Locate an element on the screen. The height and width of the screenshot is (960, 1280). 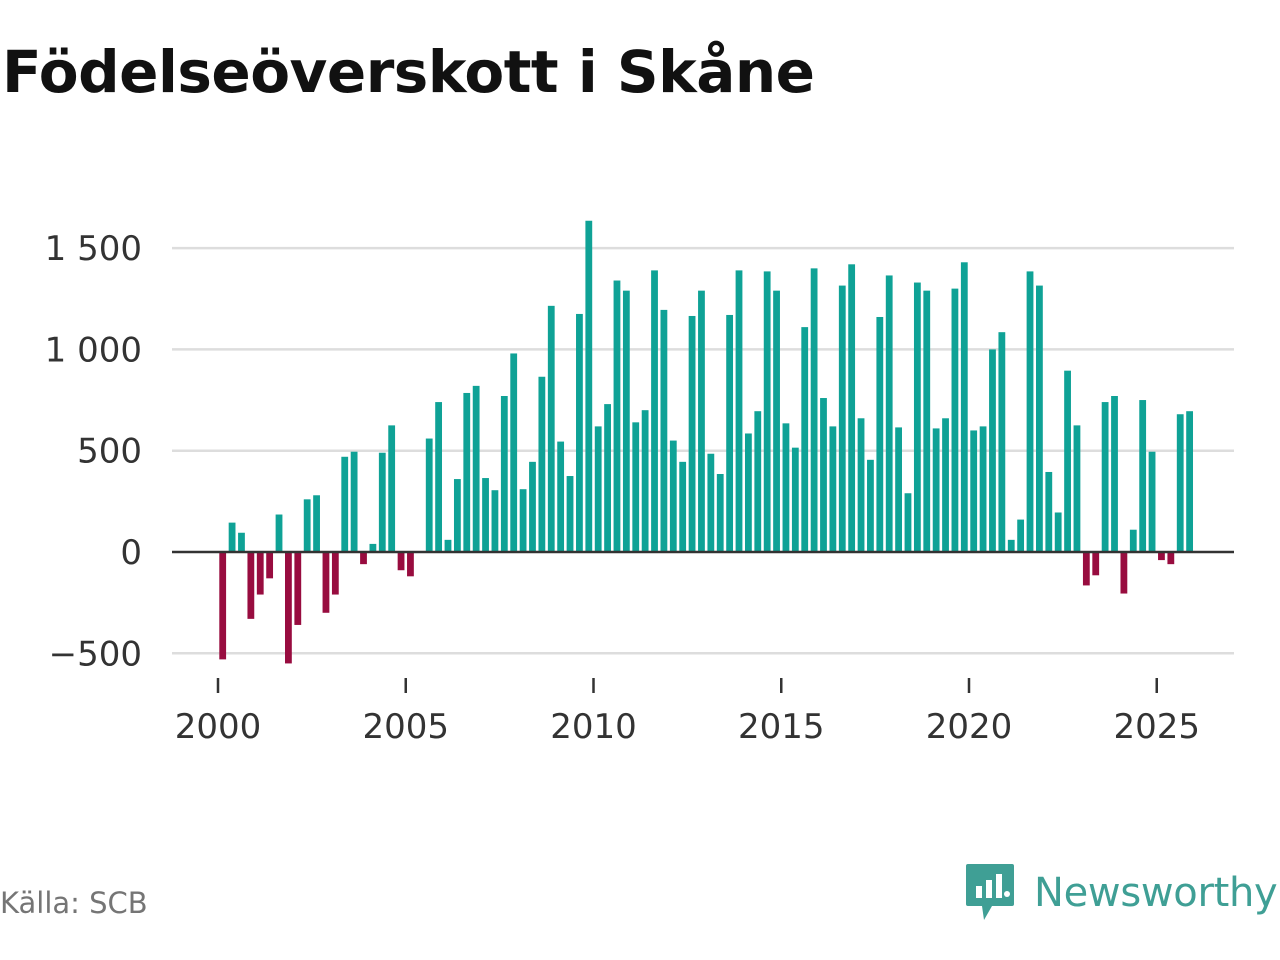
brand-name: Newsworthy is located at coordinates (1156, 893).